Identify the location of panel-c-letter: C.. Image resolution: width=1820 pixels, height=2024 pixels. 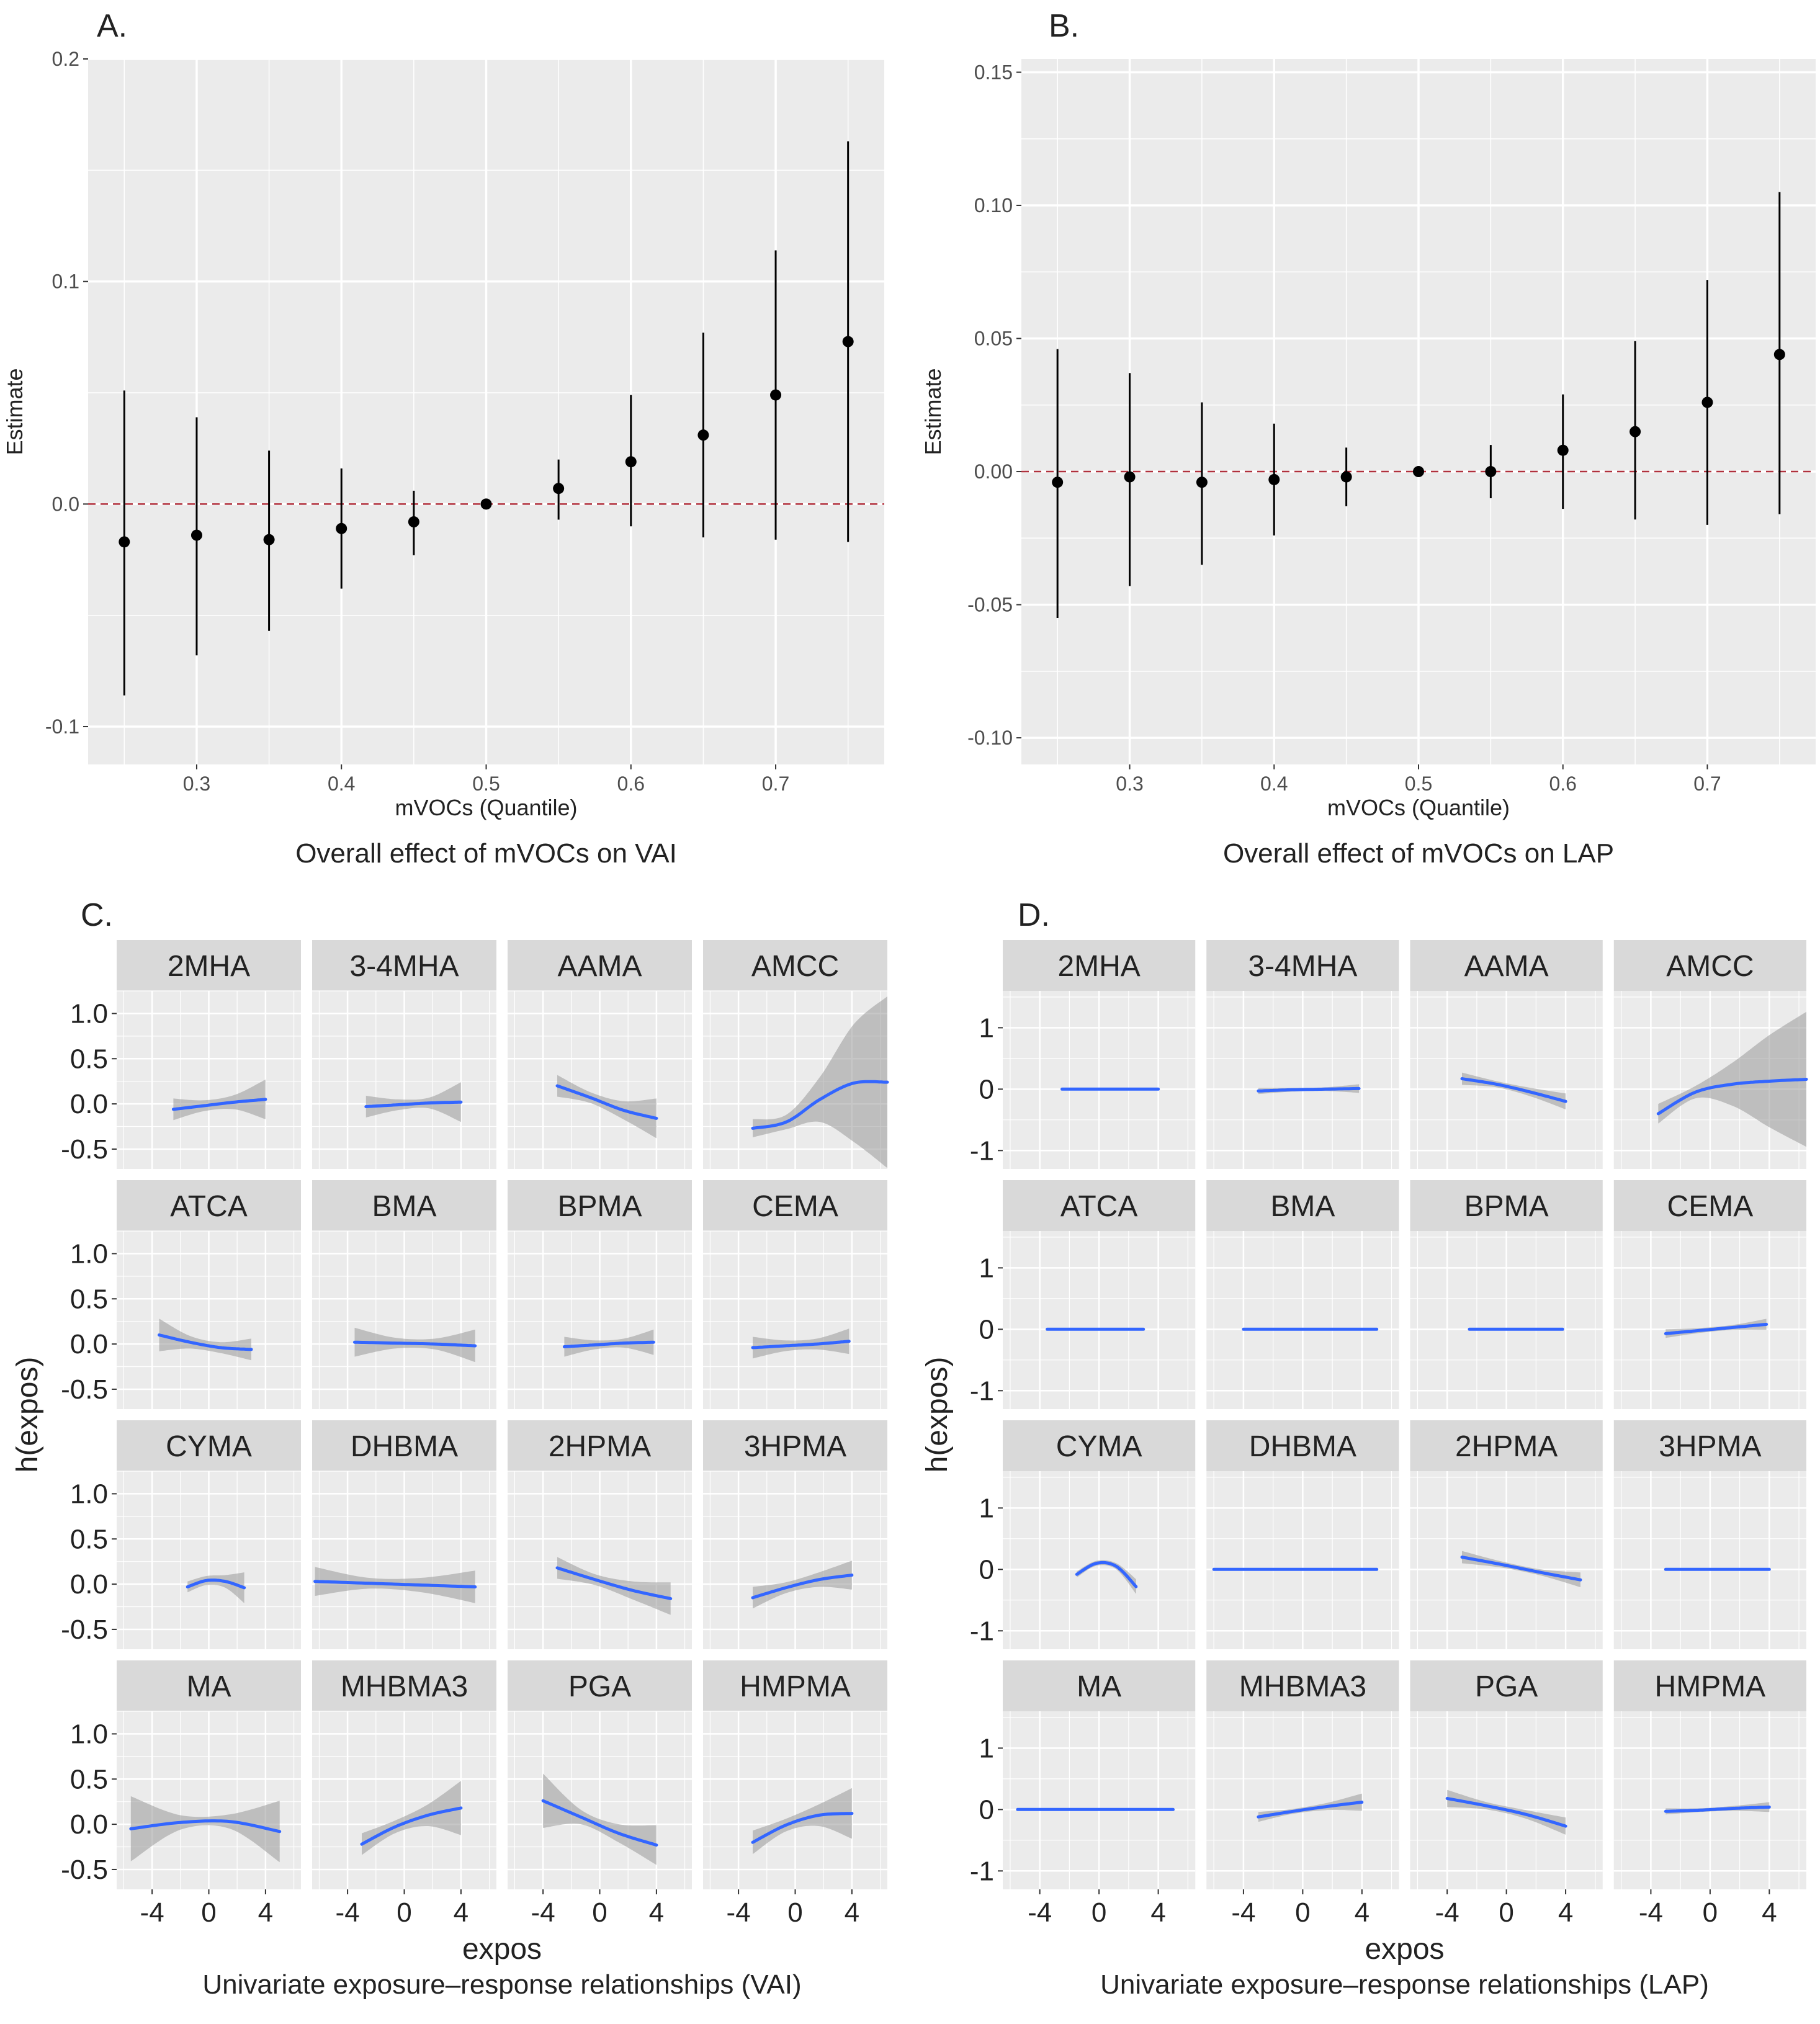
(97, 915).